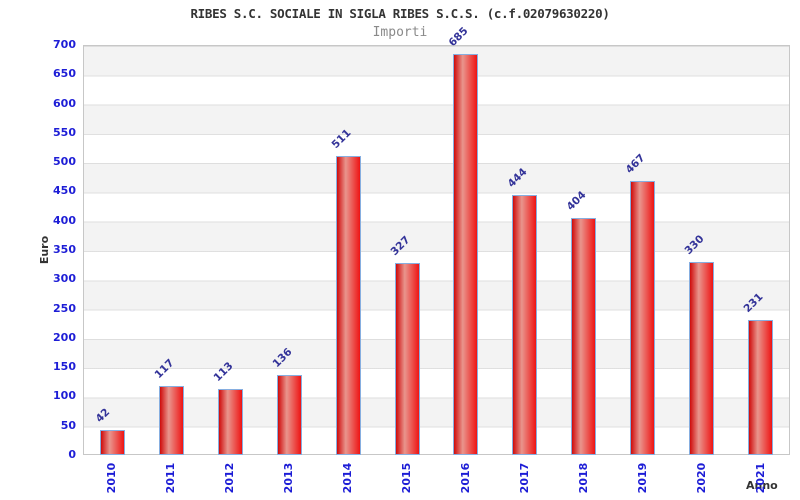  What do you see at coordinates (584, 336) in the screenshot?
I see `bar-2018` at bounding box center [584, 336].